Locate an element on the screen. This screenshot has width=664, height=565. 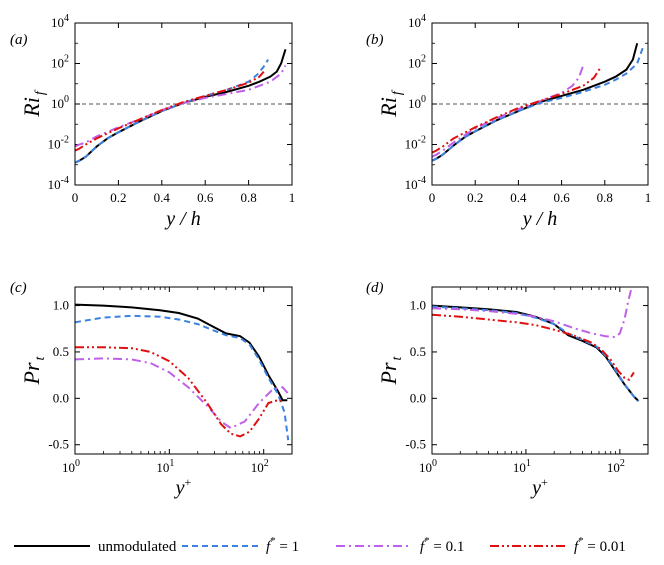
legend-label-f001: f* = 0.01 is located at coordinates (600, 545).